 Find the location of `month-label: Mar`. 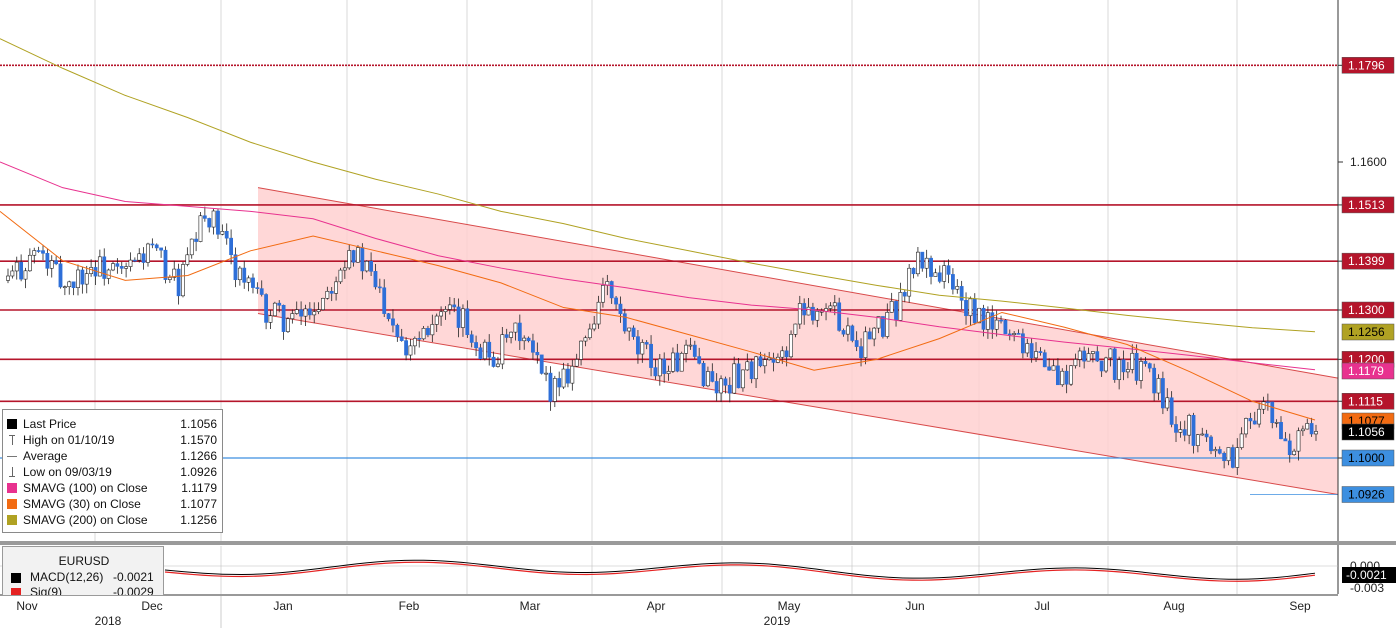

month-label: Mar is located at coordinates (530, 606).